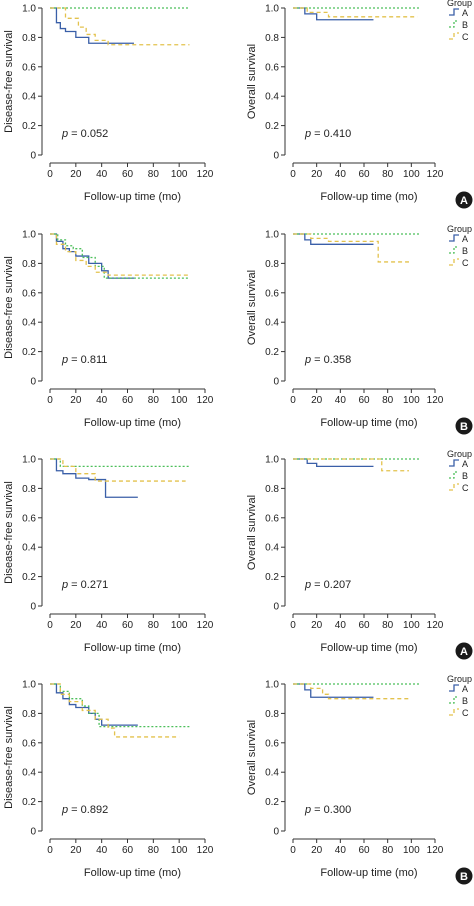  What do you see at coordinates (84, 360) in the screenshot?
I see `p-value-label: p = 0.811` at bounding box center [84, 360].